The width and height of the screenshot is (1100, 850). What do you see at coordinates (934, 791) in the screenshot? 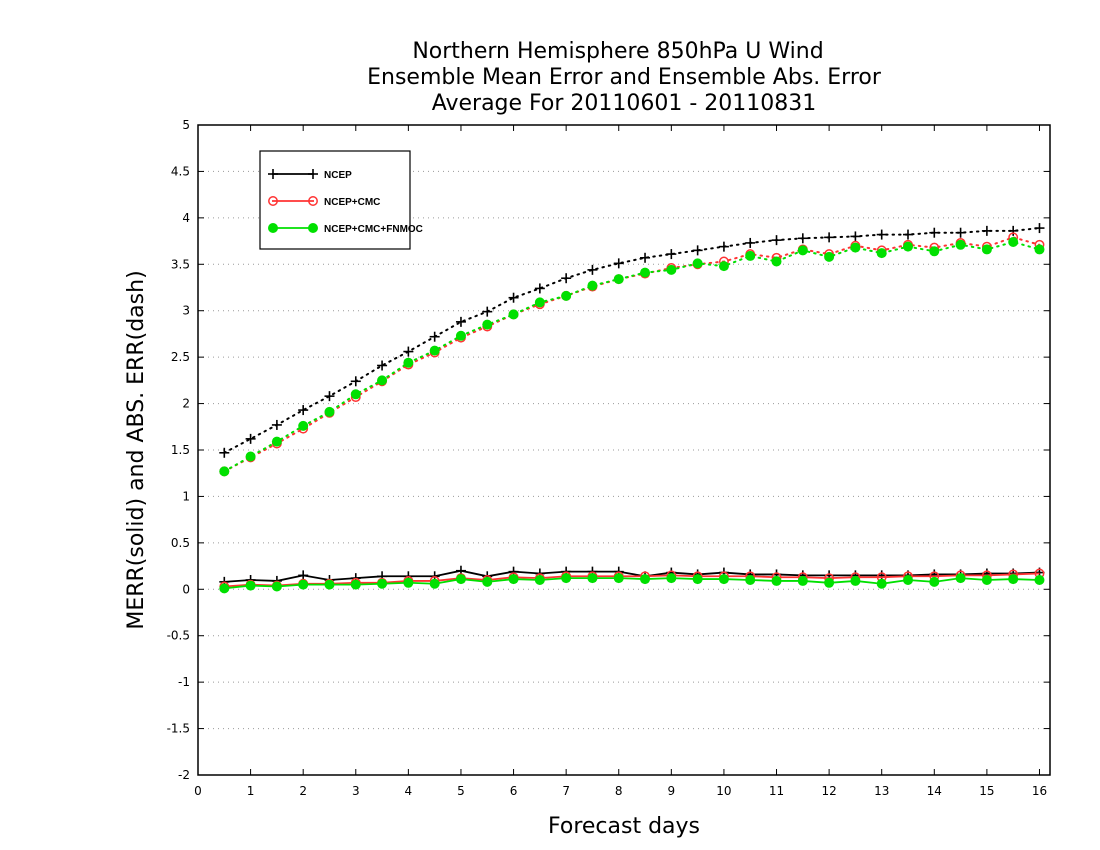
I see `x-tick-label: 14` at bounding box center [934, 791].